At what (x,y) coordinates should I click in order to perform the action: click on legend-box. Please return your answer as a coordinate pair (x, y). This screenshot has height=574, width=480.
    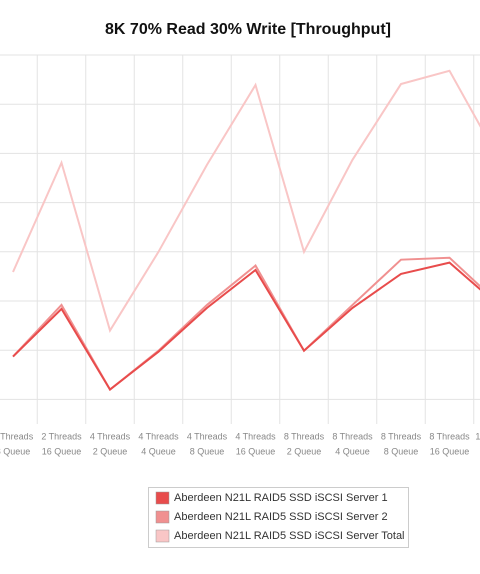
    Looking at the image, I should click on (278, 517).